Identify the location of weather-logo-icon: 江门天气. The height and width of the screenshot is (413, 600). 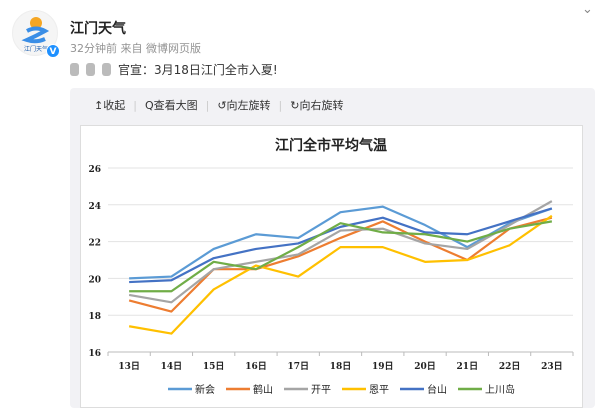
(35, 35).